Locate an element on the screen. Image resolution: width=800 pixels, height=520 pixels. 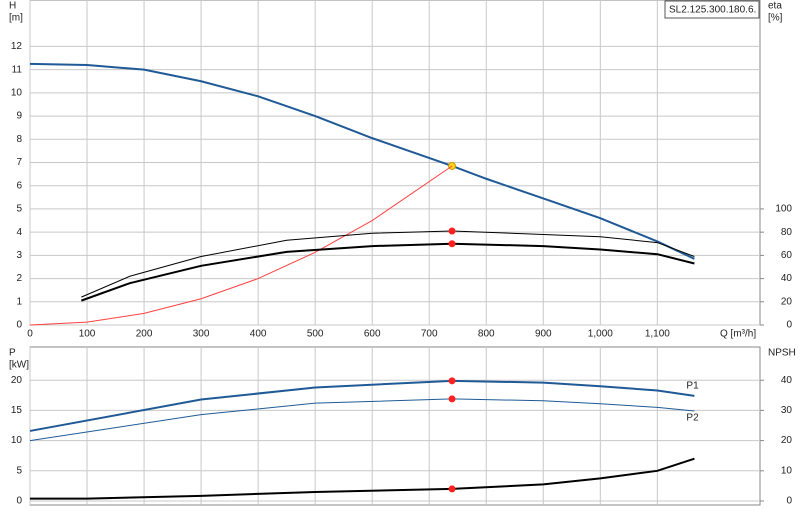
y-tick-label: 8 is located at coordinates (19, 139).